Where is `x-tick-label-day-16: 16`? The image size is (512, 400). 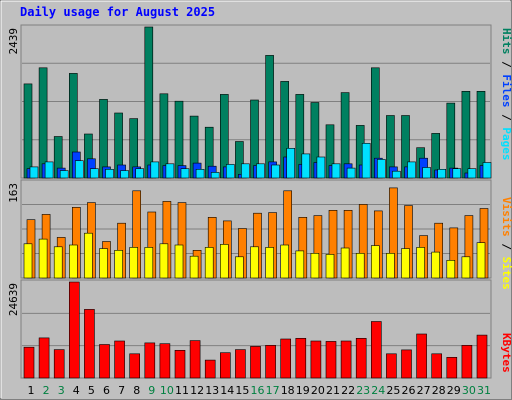
x-tick-label-day-16: 16 is located at coordinates (258, 390).